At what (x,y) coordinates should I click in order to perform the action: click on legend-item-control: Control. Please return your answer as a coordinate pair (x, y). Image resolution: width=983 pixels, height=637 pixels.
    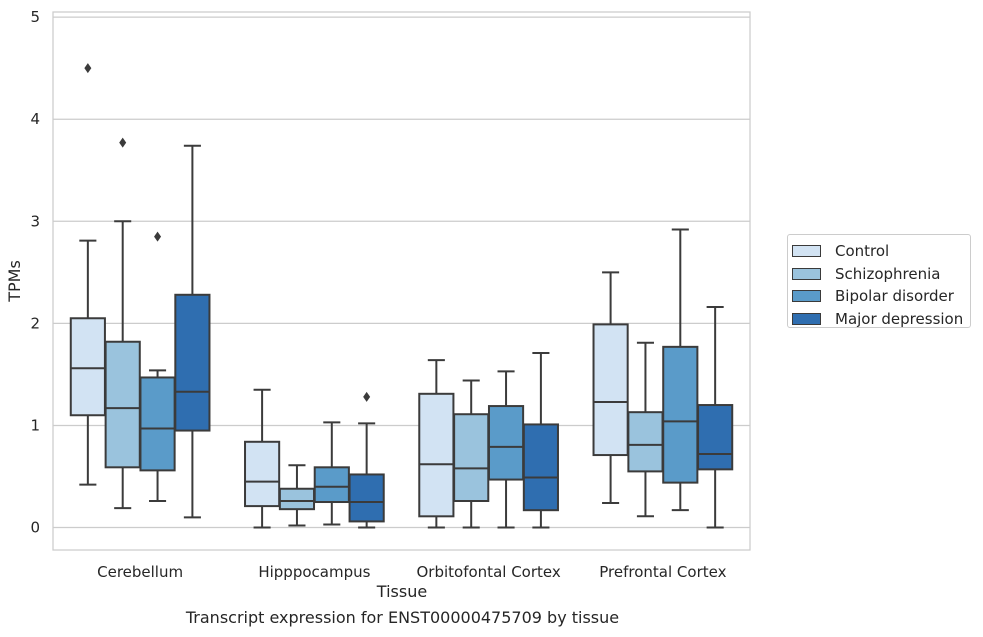
    Looking at the image, I should click on (881, 251).